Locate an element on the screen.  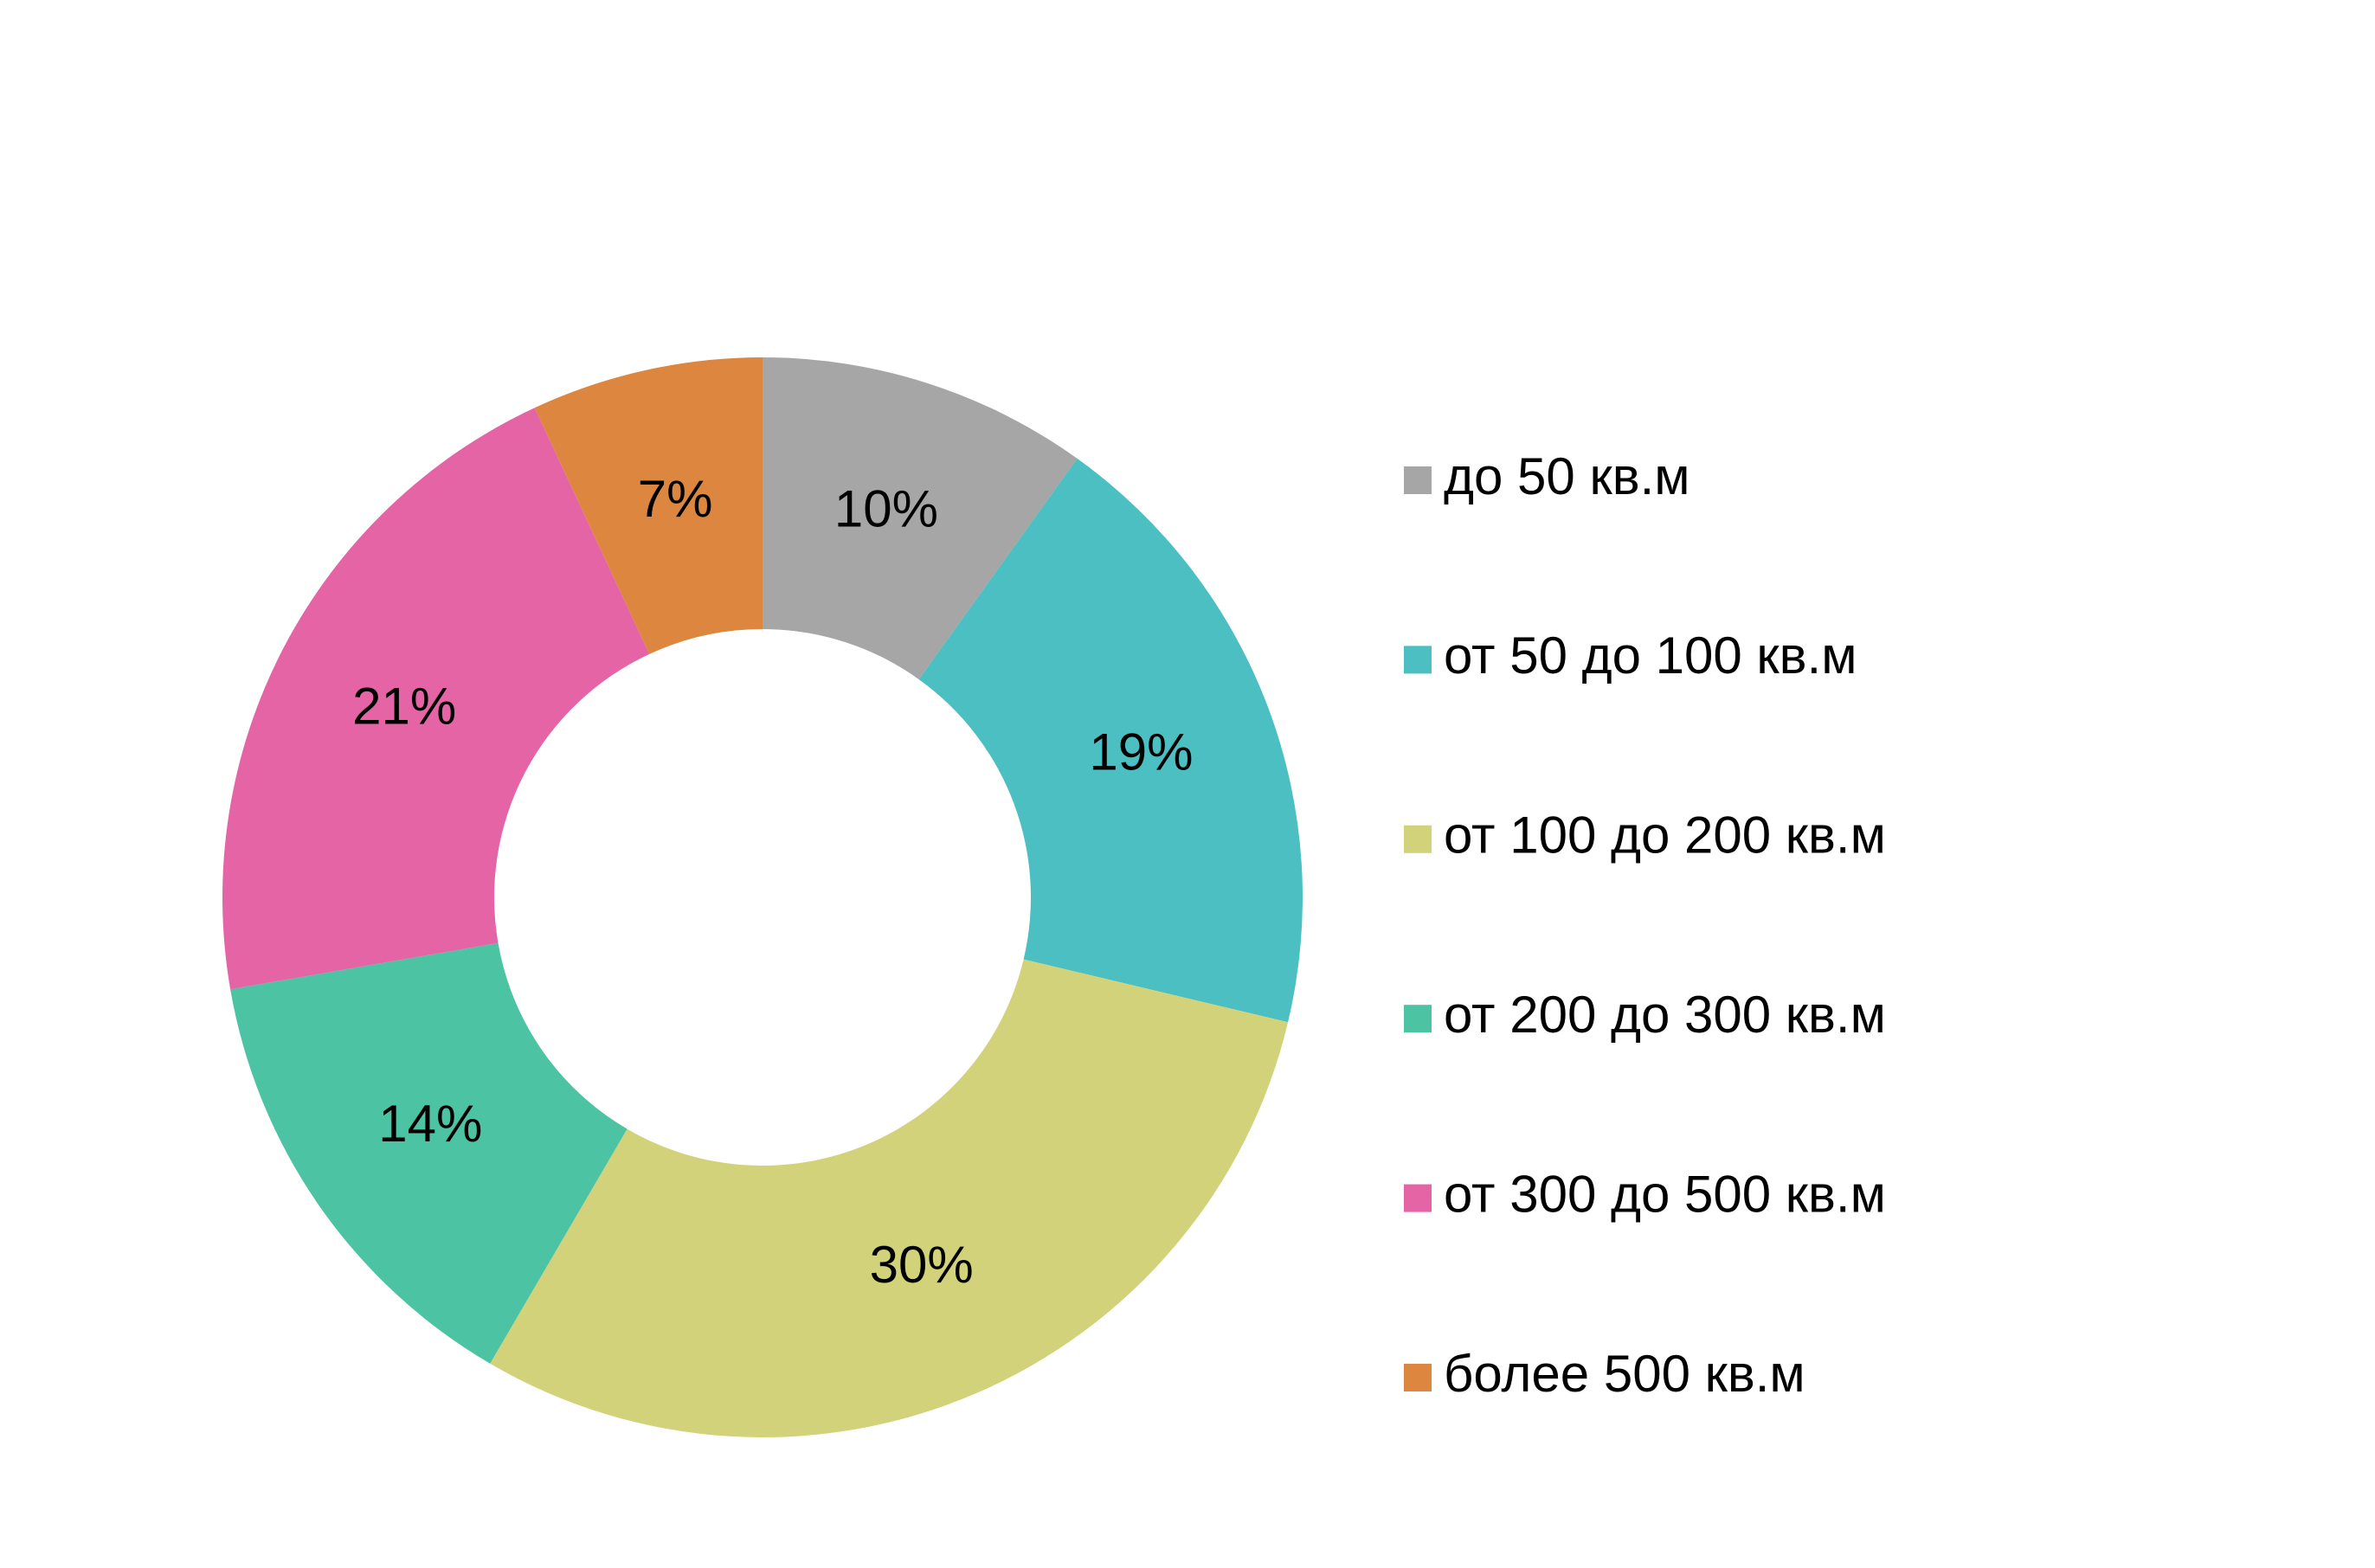
data-label: 14% is located at coordinates (430, 1124).